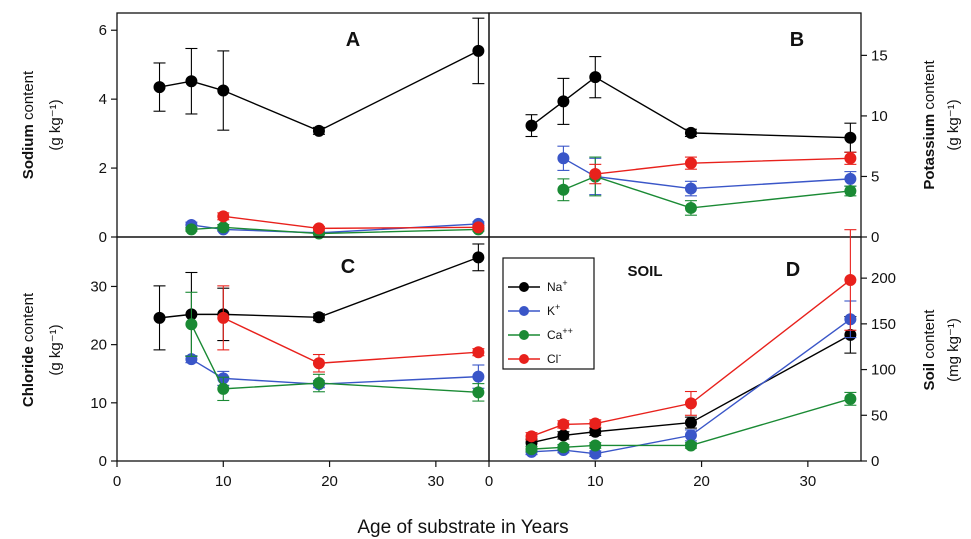 Image resolution: width=971 pixels, height=539 pixels. I want to click on panel-c-label: C, so click(348, 267).